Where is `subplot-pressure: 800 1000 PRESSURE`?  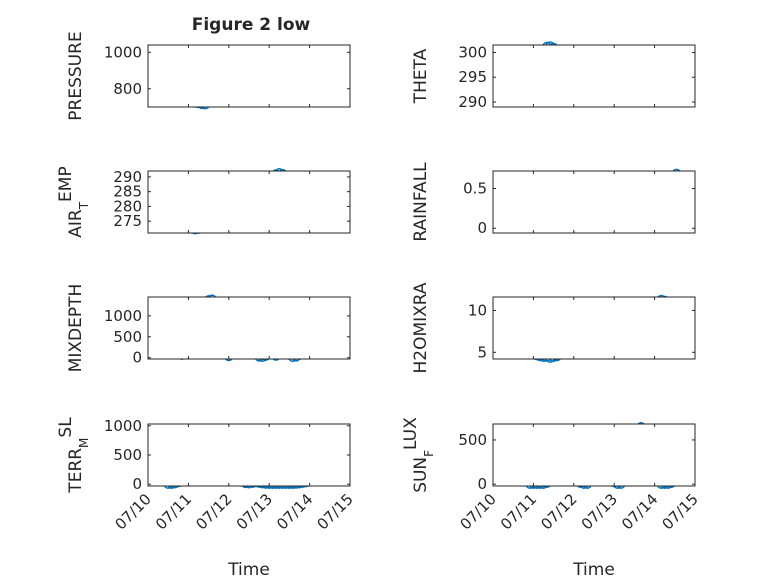
subplot-pressure: 800 1000 PRESSURE is located at coordinates (208, 76).